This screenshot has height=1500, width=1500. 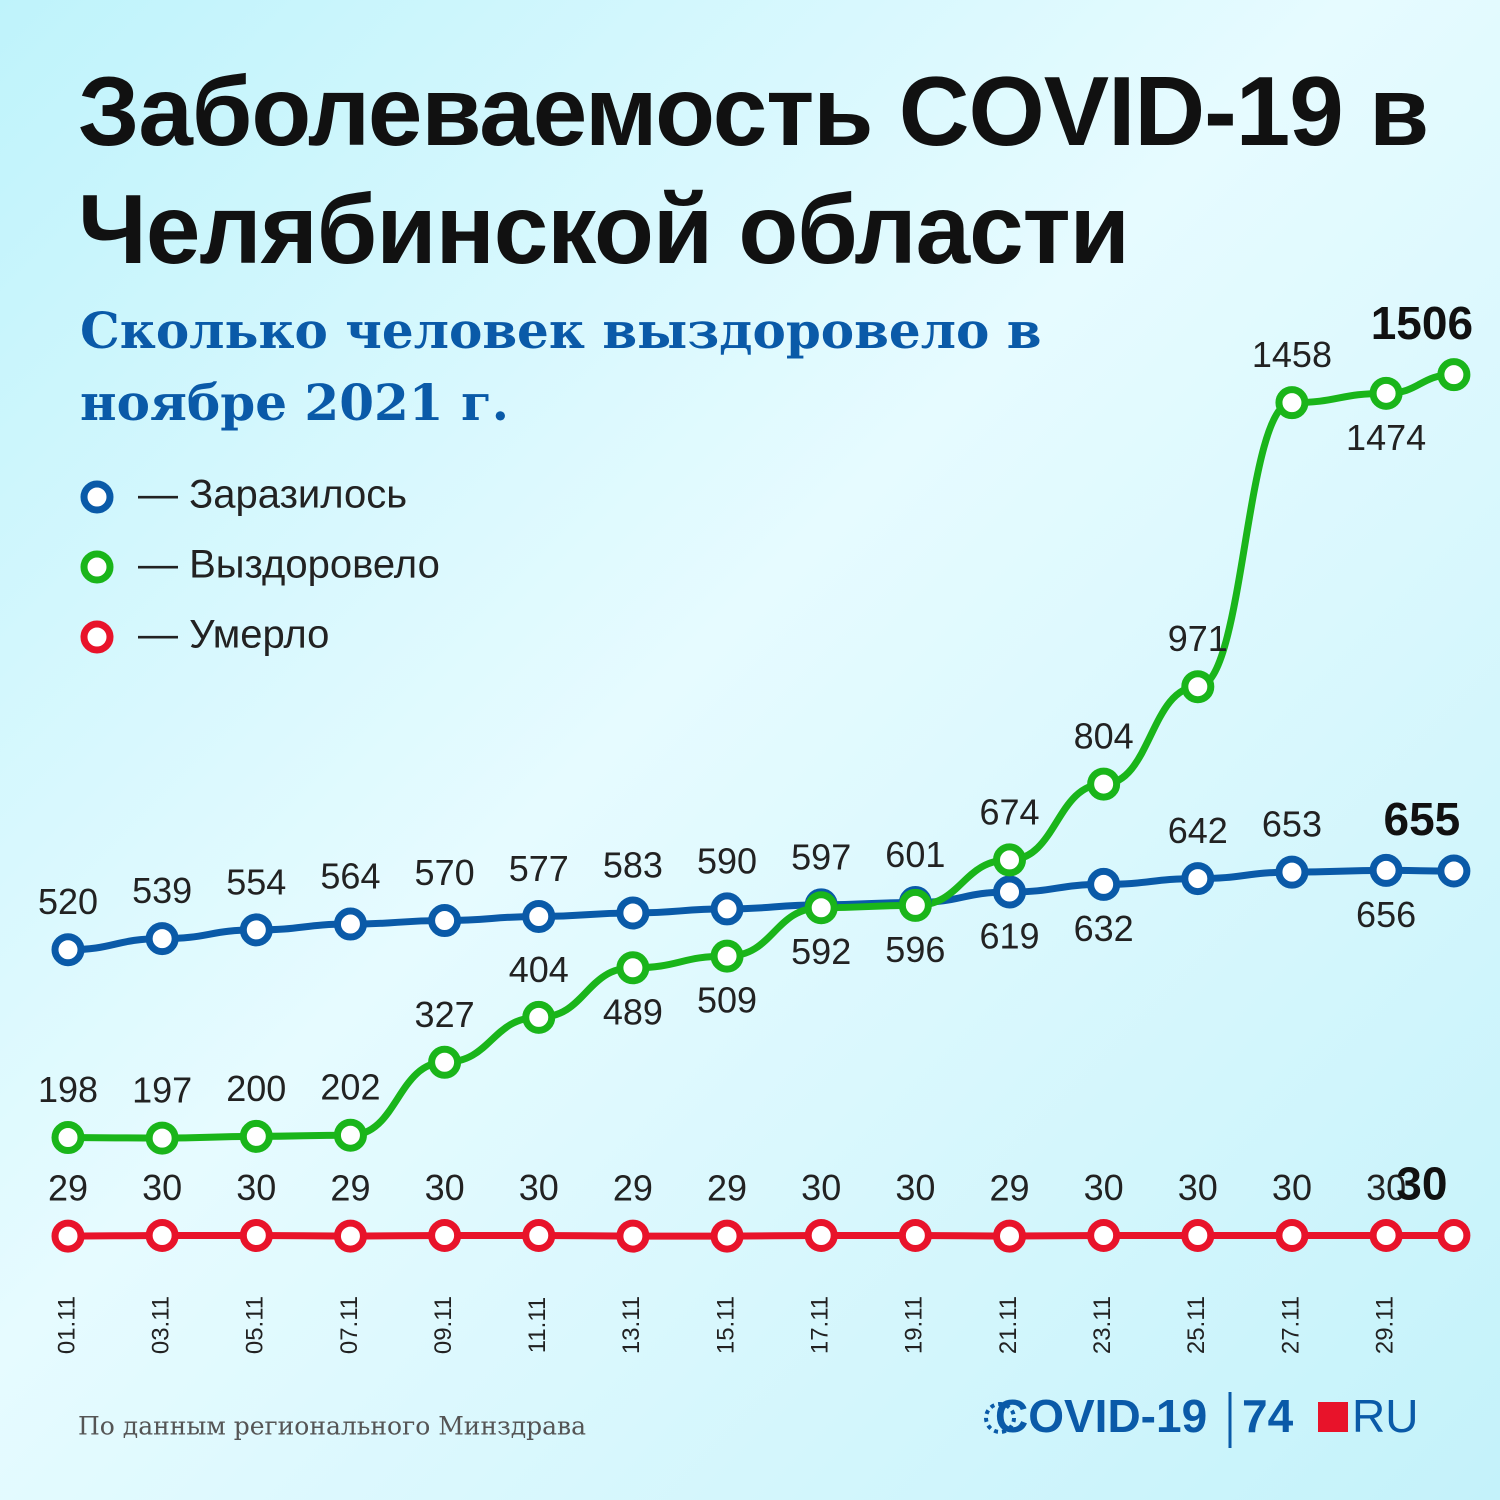 What do you see at coordinates (68, 1089) in the screenshot?
I see `value-label: 198` at bounding box center [68, 1089].